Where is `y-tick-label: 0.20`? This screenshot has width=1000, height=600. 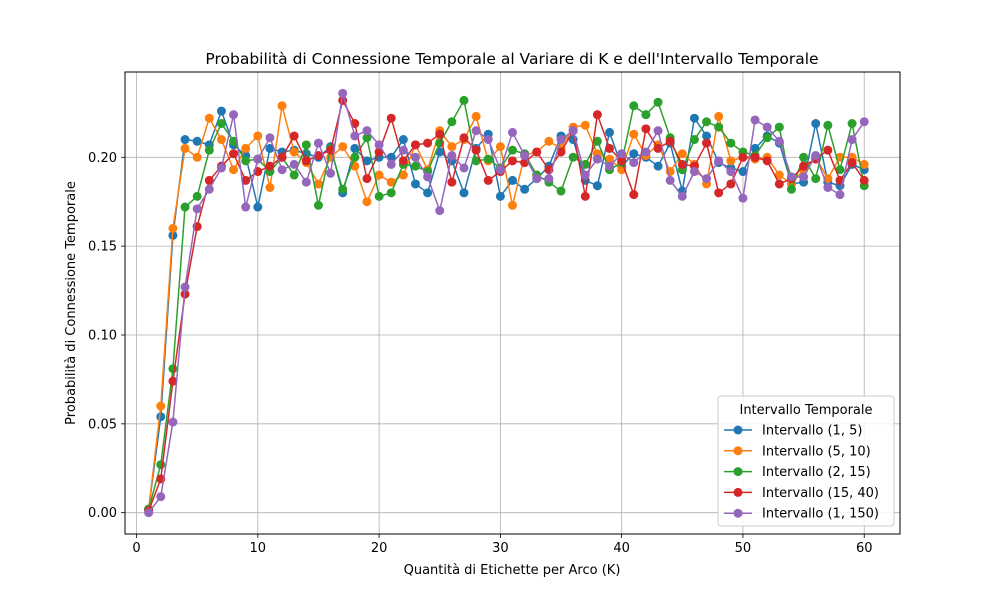
y-tick-label: 0.20 is located at coordinates (102, 158).